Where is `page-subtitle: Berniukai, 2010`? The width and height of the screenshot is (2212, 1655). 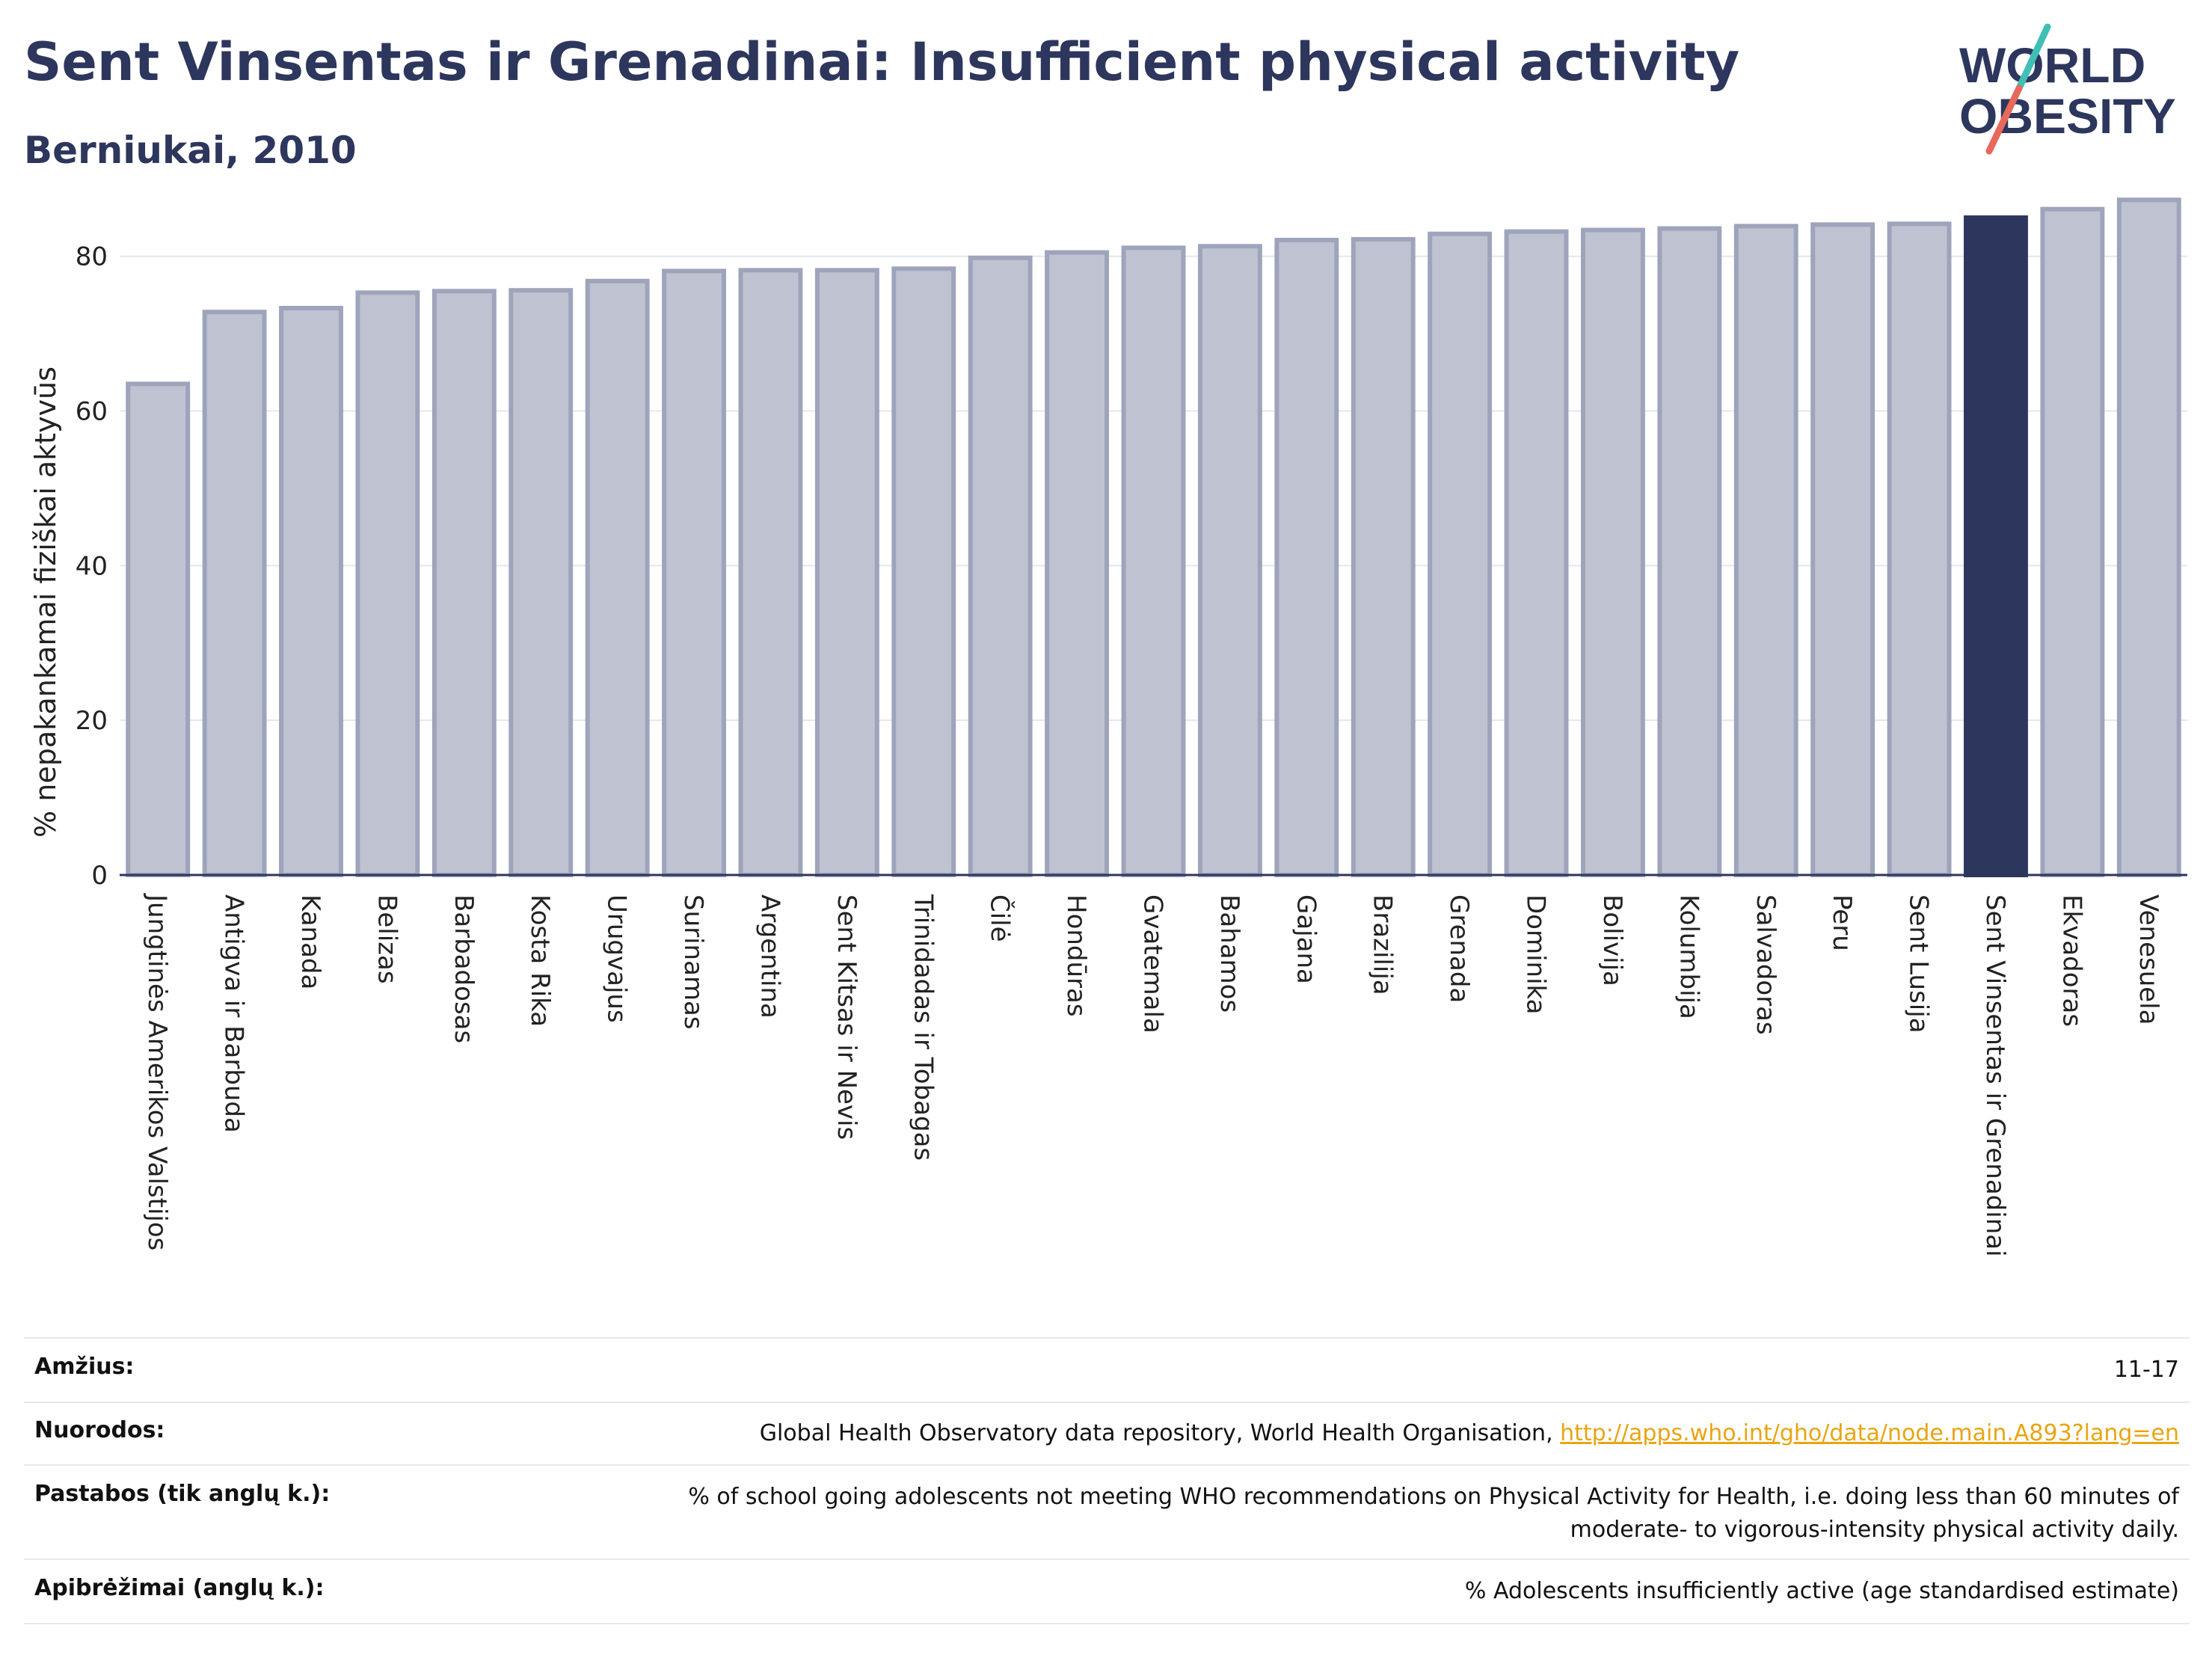 page-subtitle: Berniukai, 2010 is located at coordinates (190, 150).